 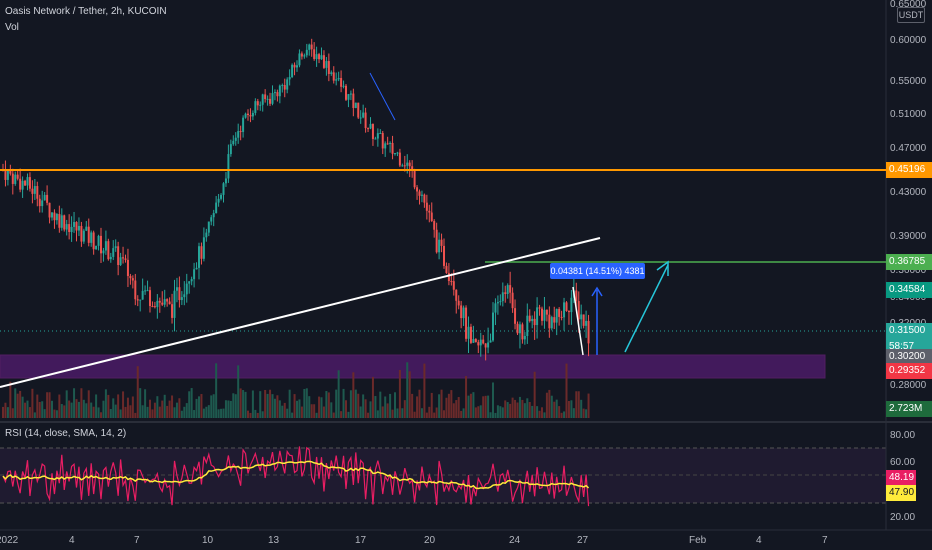 I want to click on time-tick-label: 27, so click(x=583, y=540).